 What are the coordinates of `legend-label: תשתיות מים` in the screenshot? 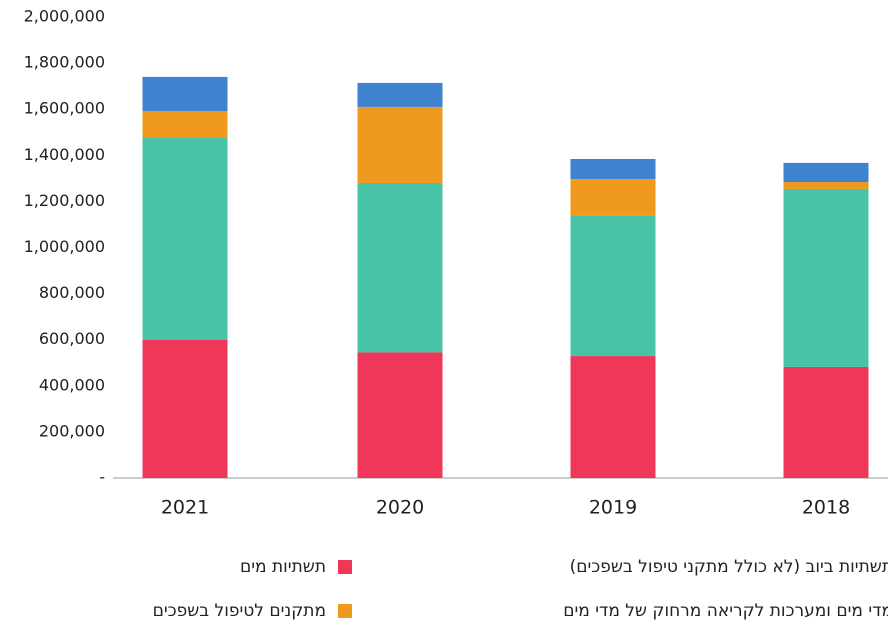 It's located at (283, 567).